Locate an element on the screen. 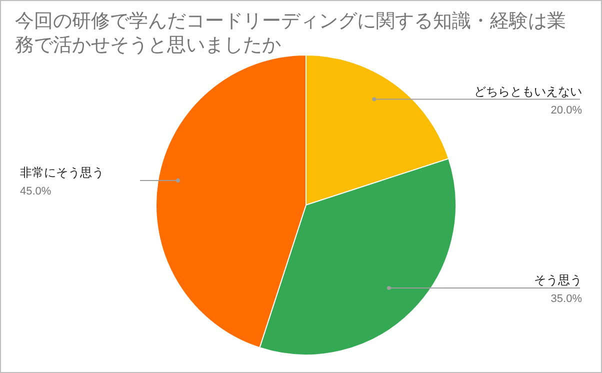 This screenshot has height=373, width=602. slice-label: そう思う is located at coordinates (558, 280).